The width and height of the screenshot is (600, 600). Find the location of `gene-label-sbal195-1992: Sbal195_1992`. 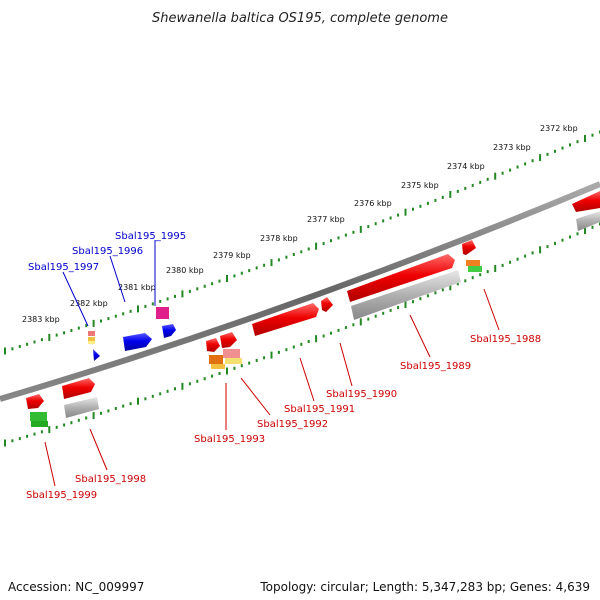

gene-label-sbal195-1992: Sbal195_1992 is located at coordinates (292, 424).